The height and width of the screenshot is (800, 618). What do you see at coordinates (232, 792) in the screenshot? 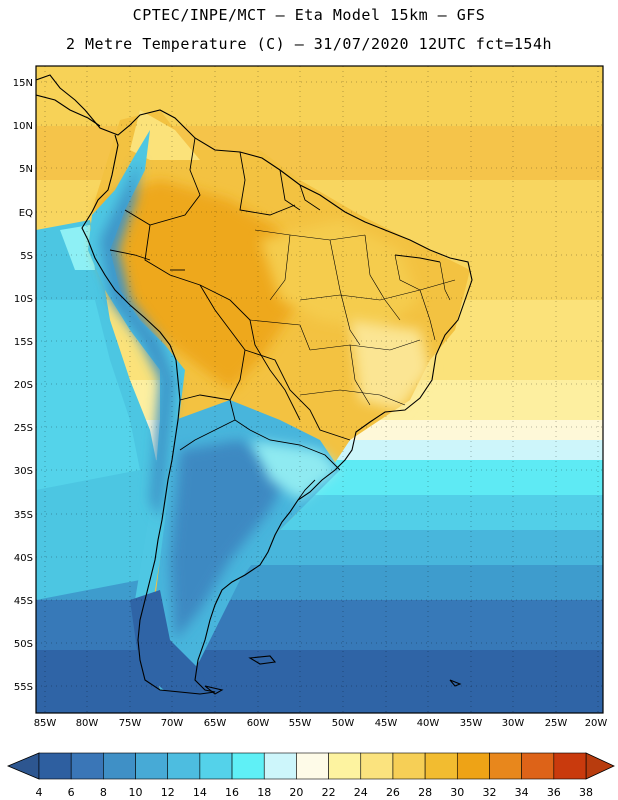
I see `colorbar-label: 16` at bounding box center [232, 792].